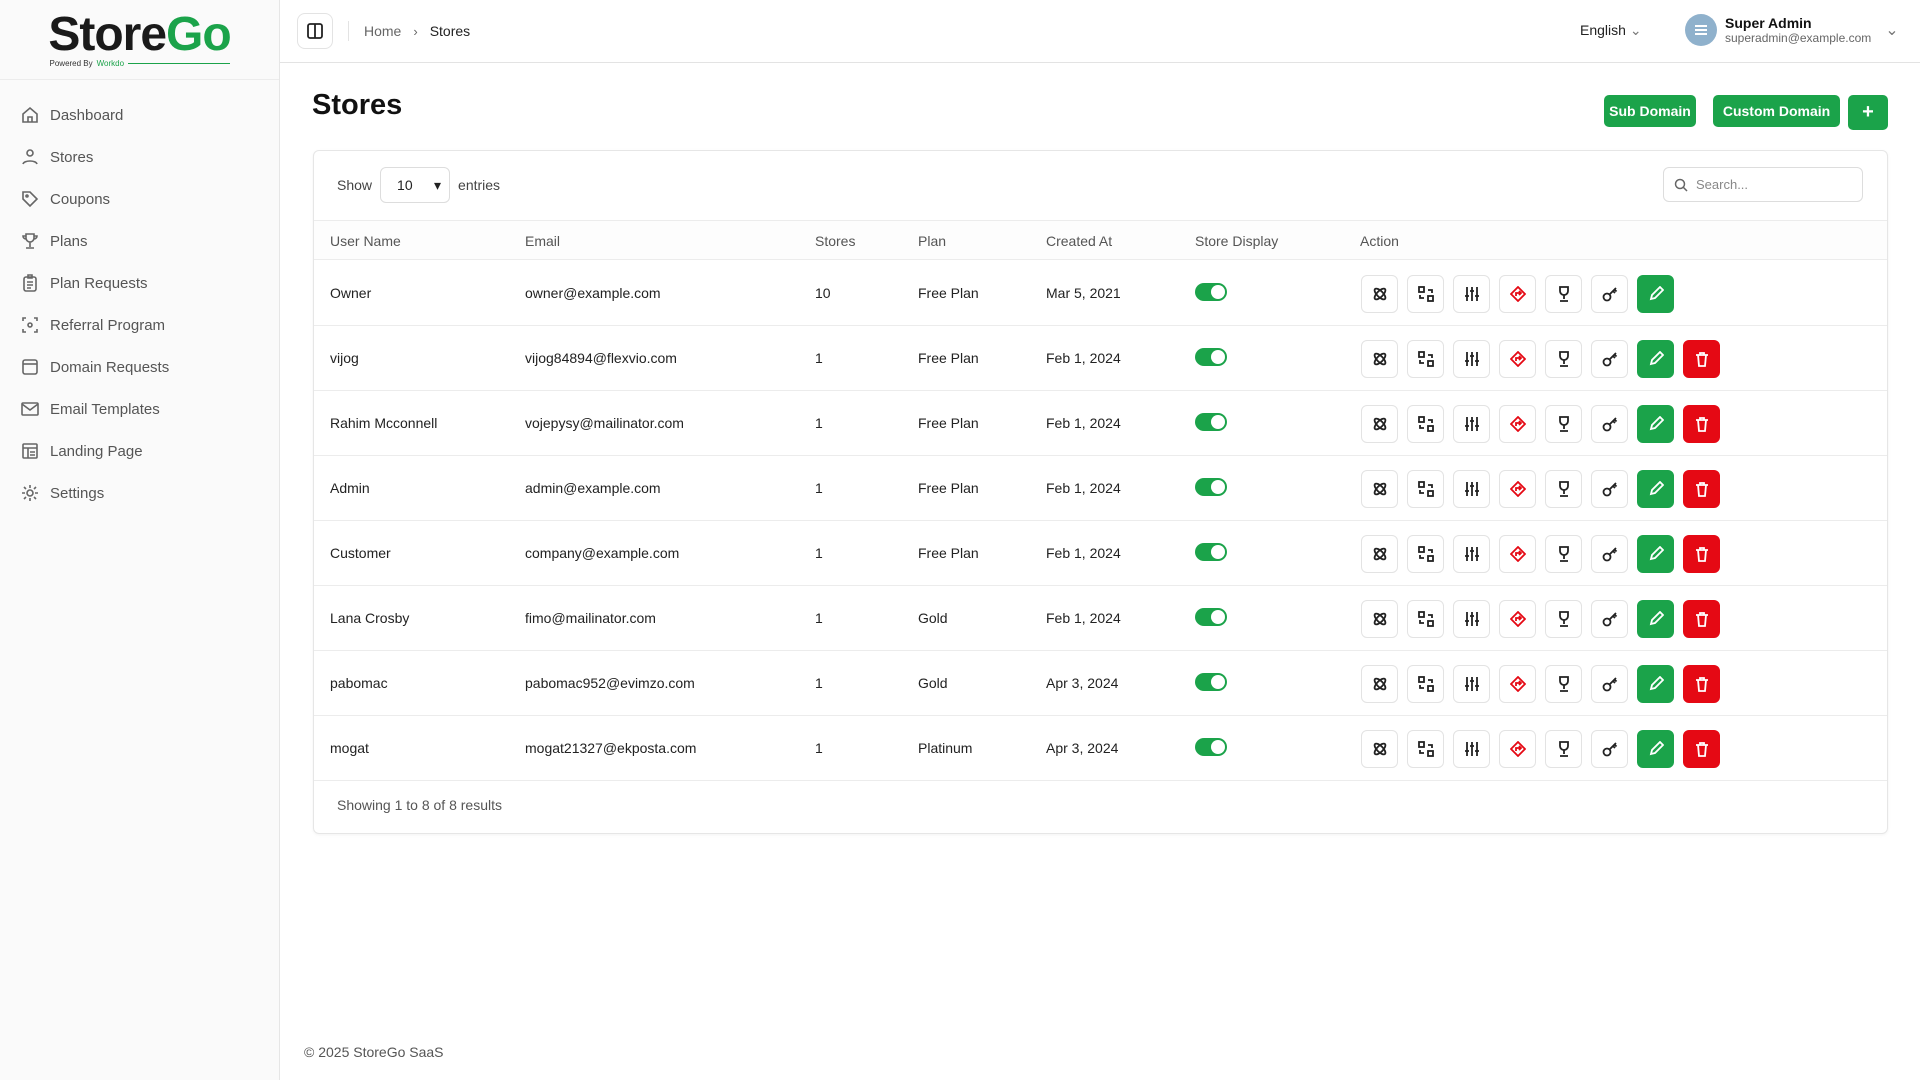 The image size is (1920, 1080). What do you see at coordinates (139, 241) in the screenshot?
I see `sidebar-item-plans: Plans` at bounding box center [139, 241].